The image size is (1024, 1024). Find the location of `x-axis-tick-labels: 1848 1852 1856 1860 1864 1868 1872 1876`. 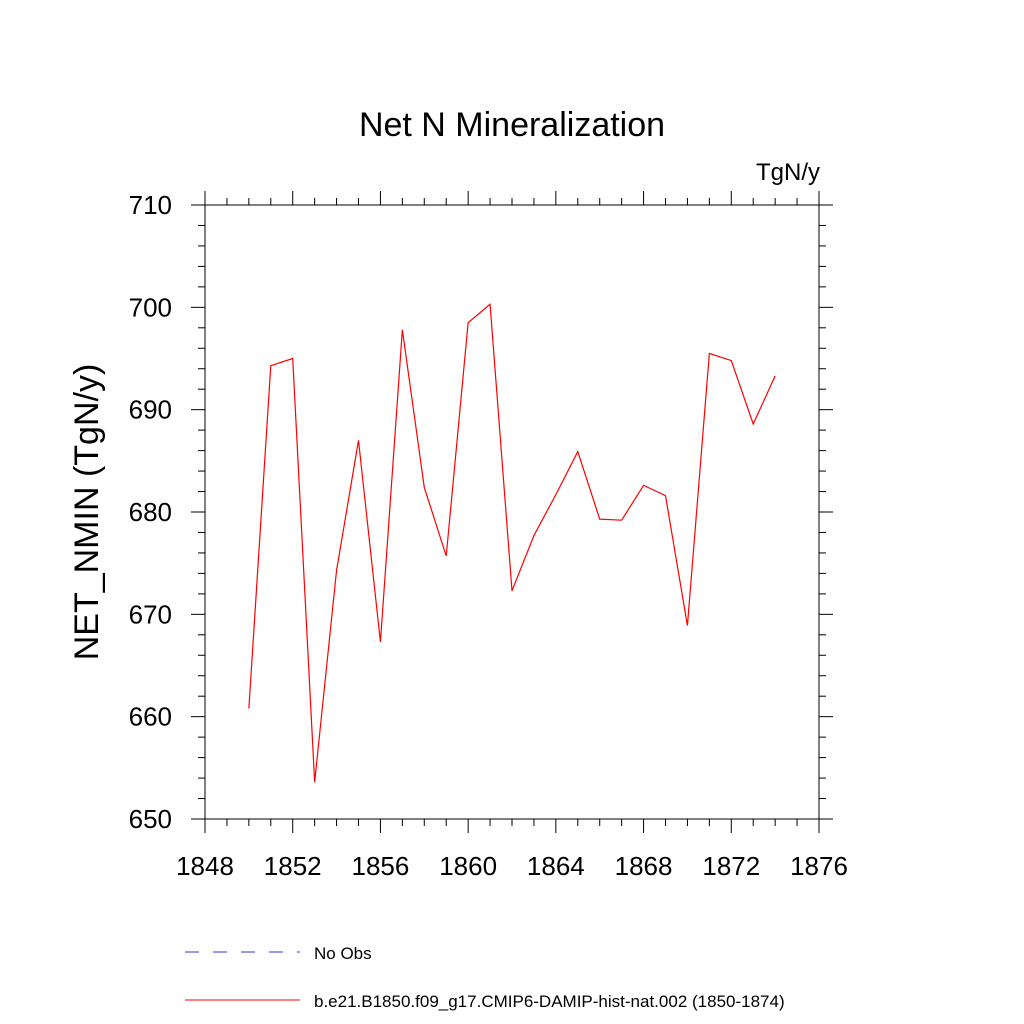

x-axis-tick-labels: 1848 1852 1856 1860 1864 1868 1872 1876 is located at coordinates (512, 866).